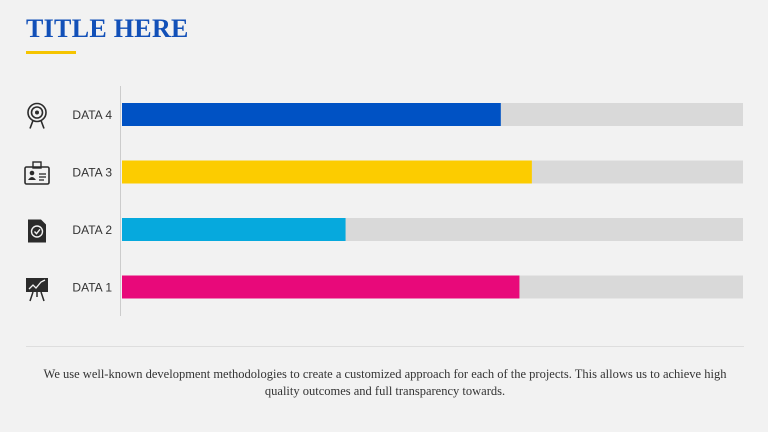 The image size is (768, 432). What do you see at coordinates (385, 346) in the screenshot?
I see `caption-divider` at bounding box center [385, 346].